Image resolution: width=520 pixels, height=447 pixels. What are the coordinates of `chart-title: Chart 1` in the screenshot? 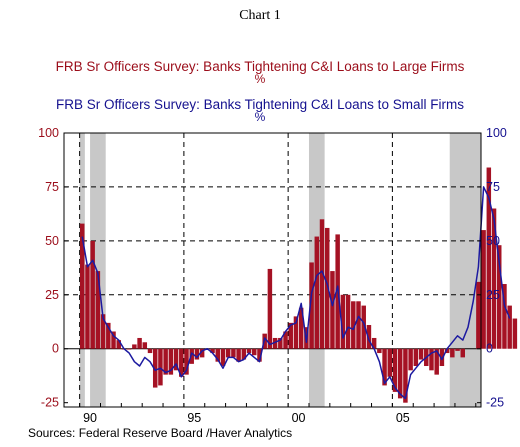 It's located at (260, 15).